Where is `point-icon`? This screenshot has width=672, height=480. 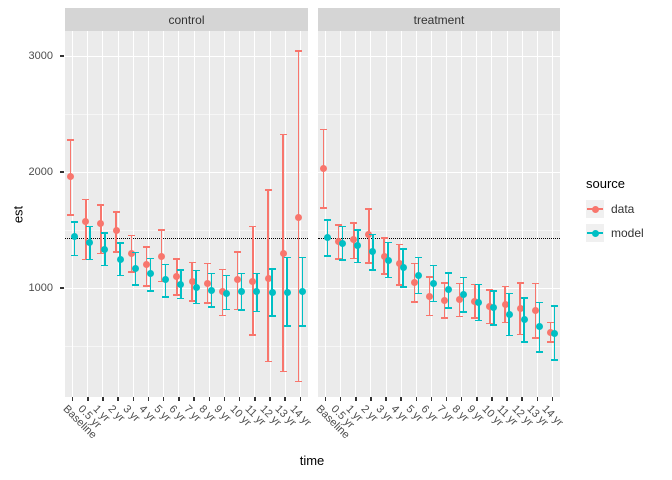 point-icon is located at coordinates (595, 233).